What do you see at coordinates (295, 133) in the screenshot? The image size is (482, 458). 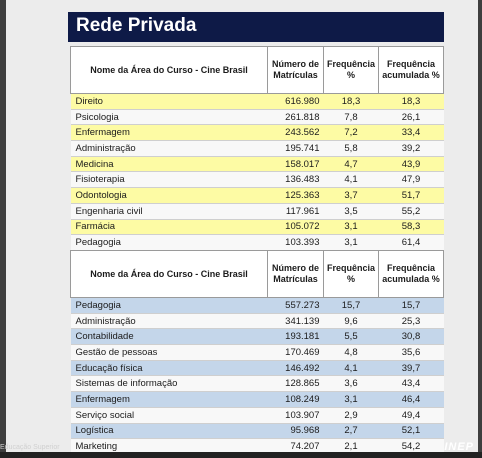 I see `cell-matriculas: 243.562` at bounding box center [295, 133].